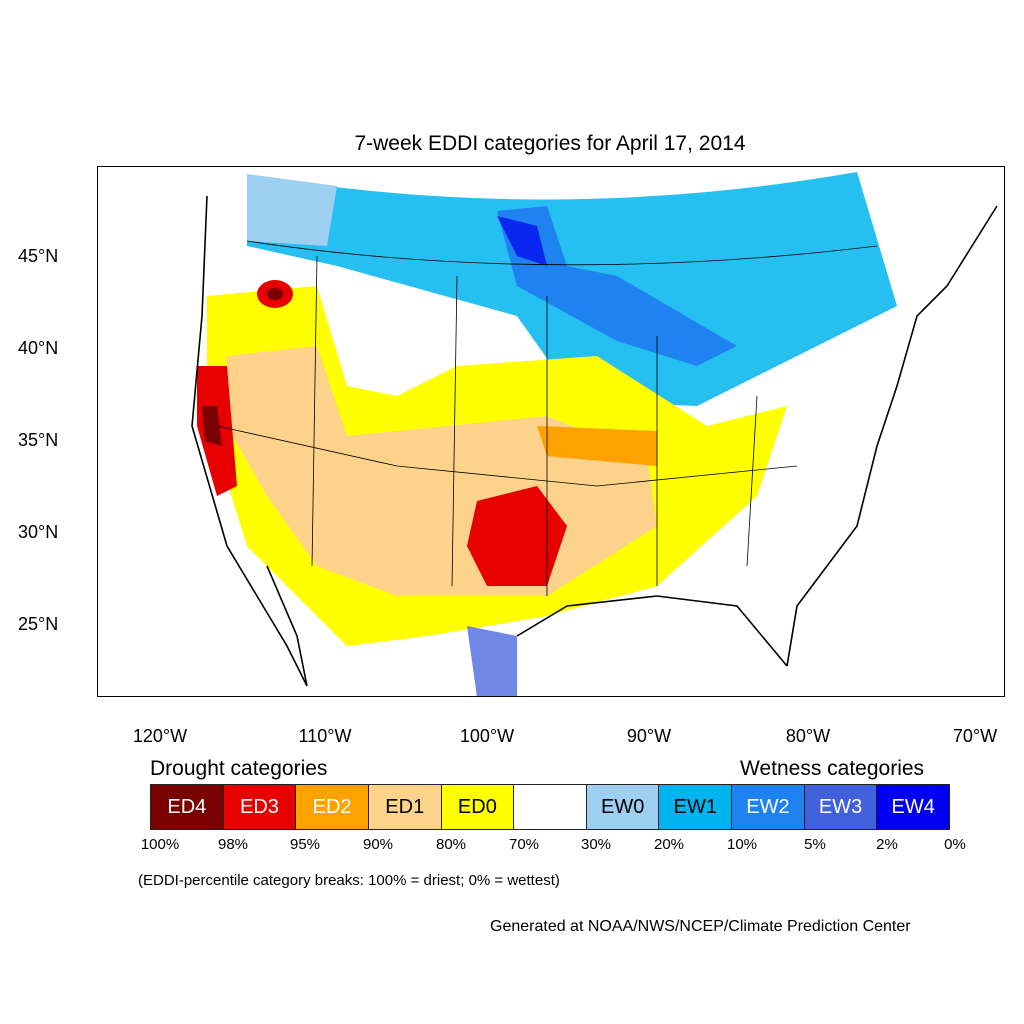  What do you see at coordinates (239, 768) in the screenshot?
I see `drought-heading: Drought categories` at bounding box center [239, 768].